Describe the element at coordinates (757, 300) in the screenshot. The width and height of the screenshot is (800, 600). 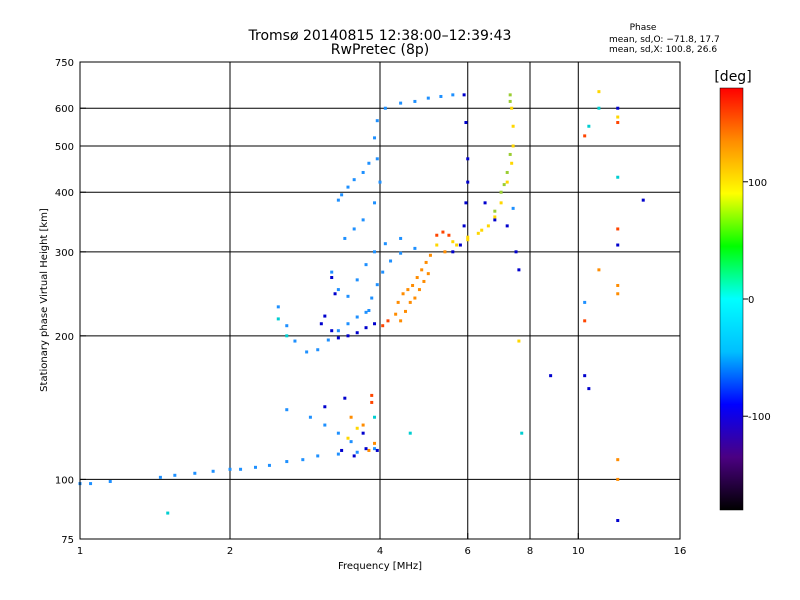
I see `colorbar-ticks: 100 0 -100` at that location.